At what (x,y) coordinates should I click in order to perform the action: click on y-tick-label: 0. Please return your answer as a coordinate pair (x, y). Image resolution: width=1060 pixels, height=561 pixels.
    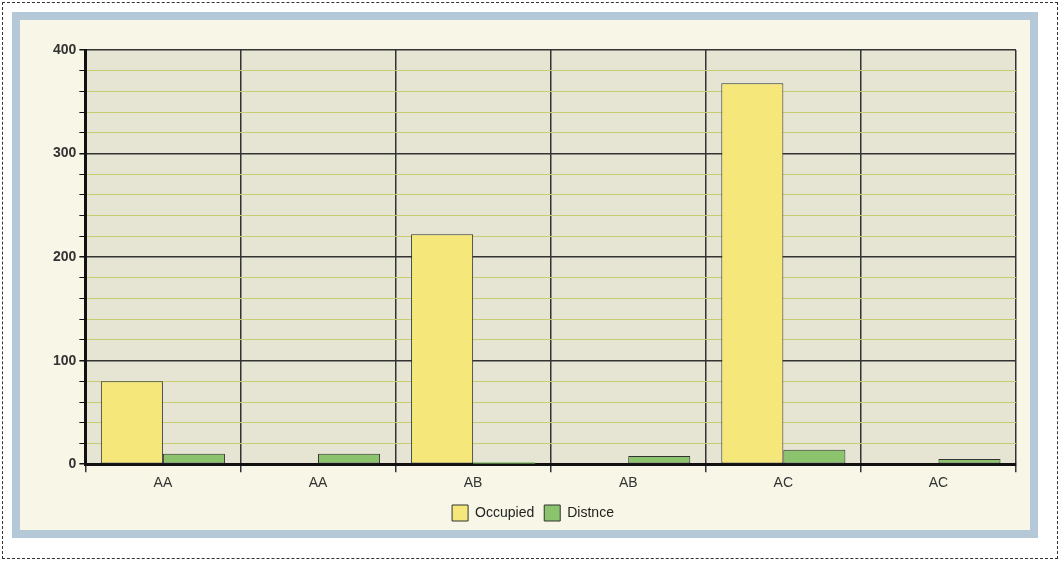
    Looking at the image, I should click on (72, 463).